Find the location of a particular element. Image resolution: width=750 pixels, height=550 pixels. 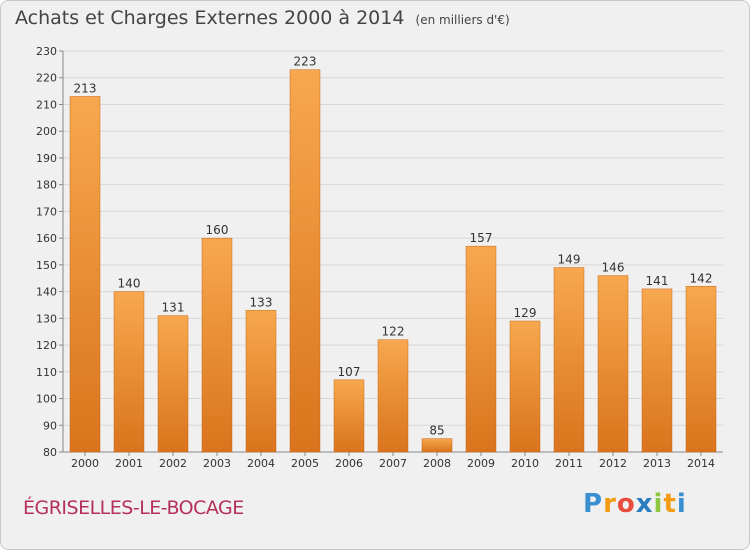

city-name: ÉGRISELLES-LE-BOCAGE is located at coordinates (133, 508).